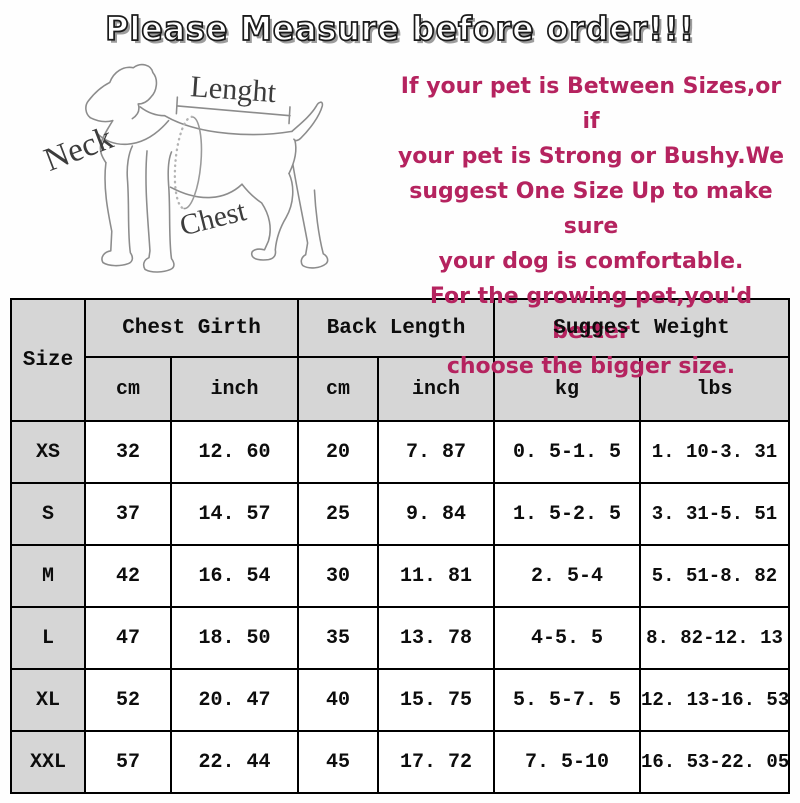  Describe the element at coordinates (48, 700) in the screenshot. I see `cell-size: XL` at that location.